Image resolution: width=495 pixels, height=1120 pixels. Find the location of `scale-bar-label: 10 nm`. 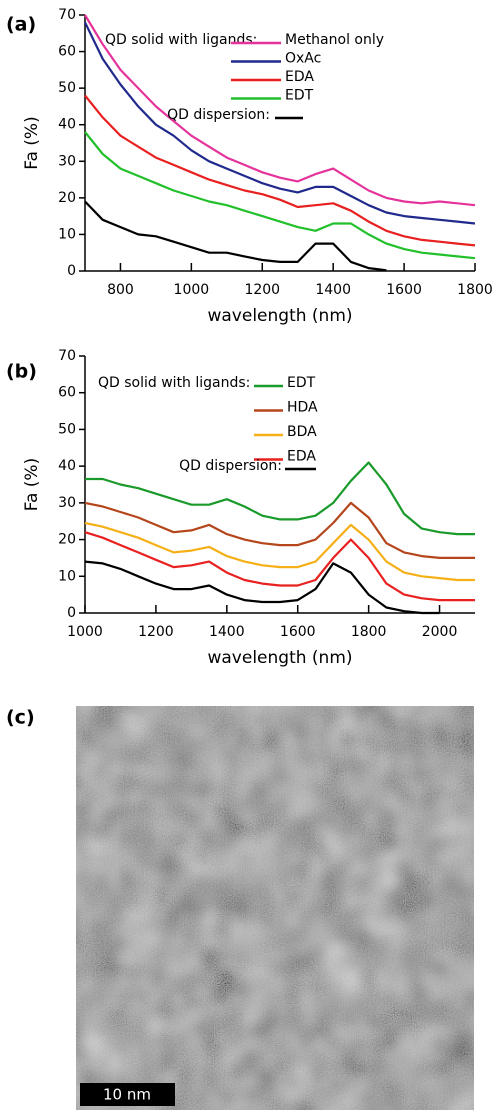

scale-bar-label: 10 nm is located at coordinates (127, 1095).